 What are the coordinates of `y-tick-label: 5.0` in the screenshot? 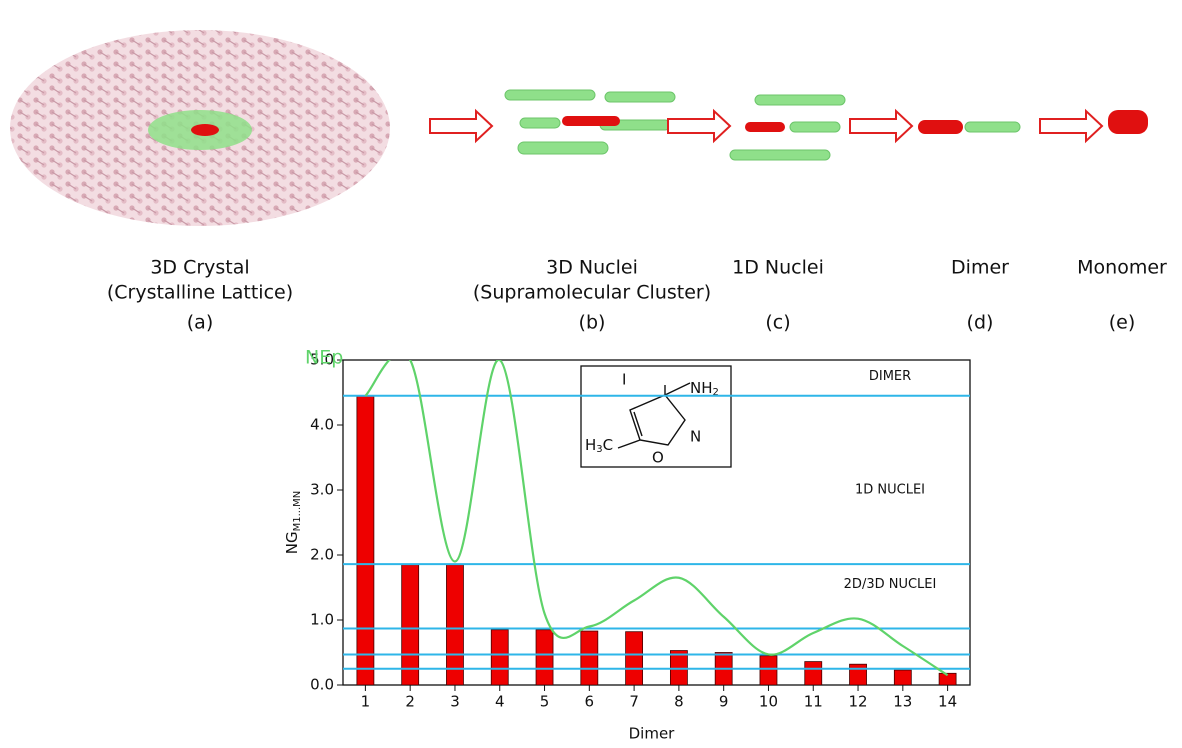 It's located at (322, 360).